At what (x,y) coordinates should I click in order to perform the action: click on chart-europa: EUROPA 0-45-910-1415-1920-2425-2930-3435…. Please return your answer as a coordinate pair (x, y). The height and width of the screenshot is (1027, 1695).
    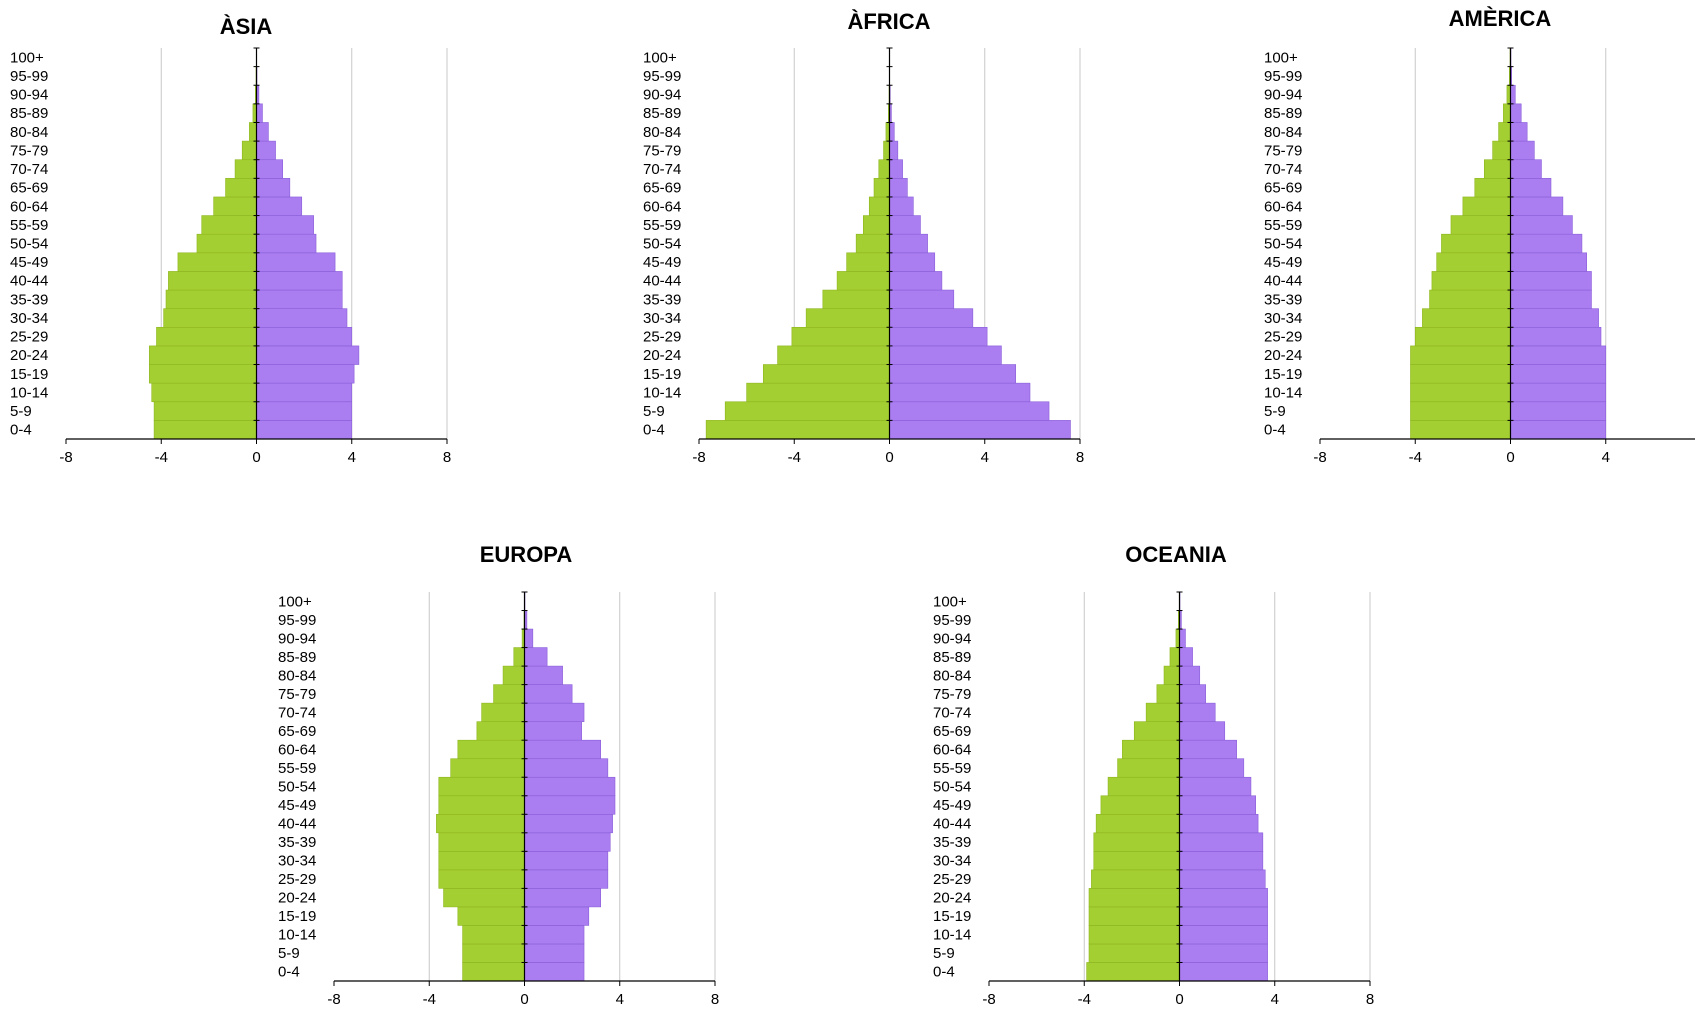
    Looking at the image, I should click on (498, 775).